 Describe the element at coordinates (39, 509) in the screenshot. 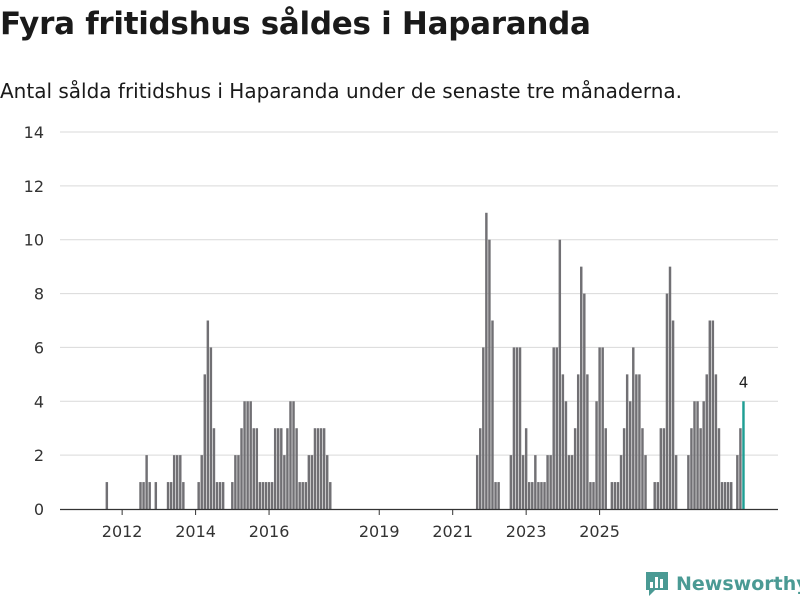

I see `y-tick-label: 0` at that location.